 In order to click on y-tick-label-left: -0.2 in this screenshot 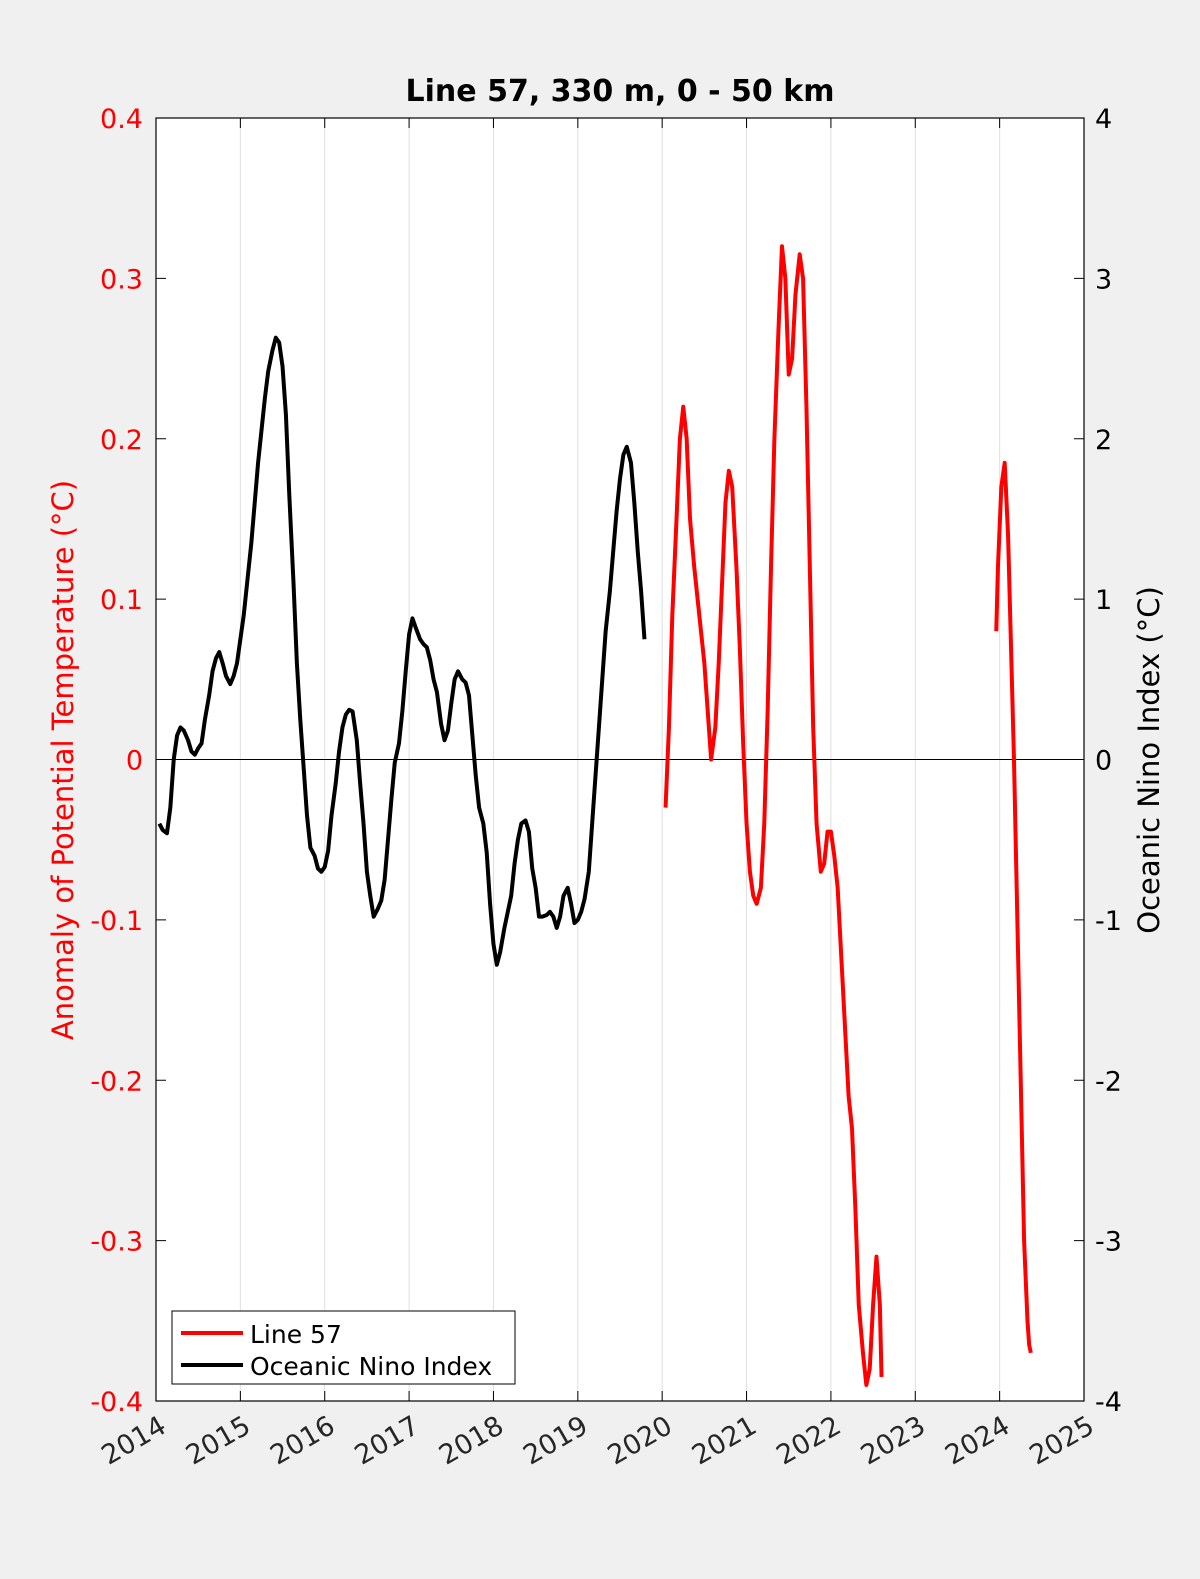, I will do `click(116, 1081)`.